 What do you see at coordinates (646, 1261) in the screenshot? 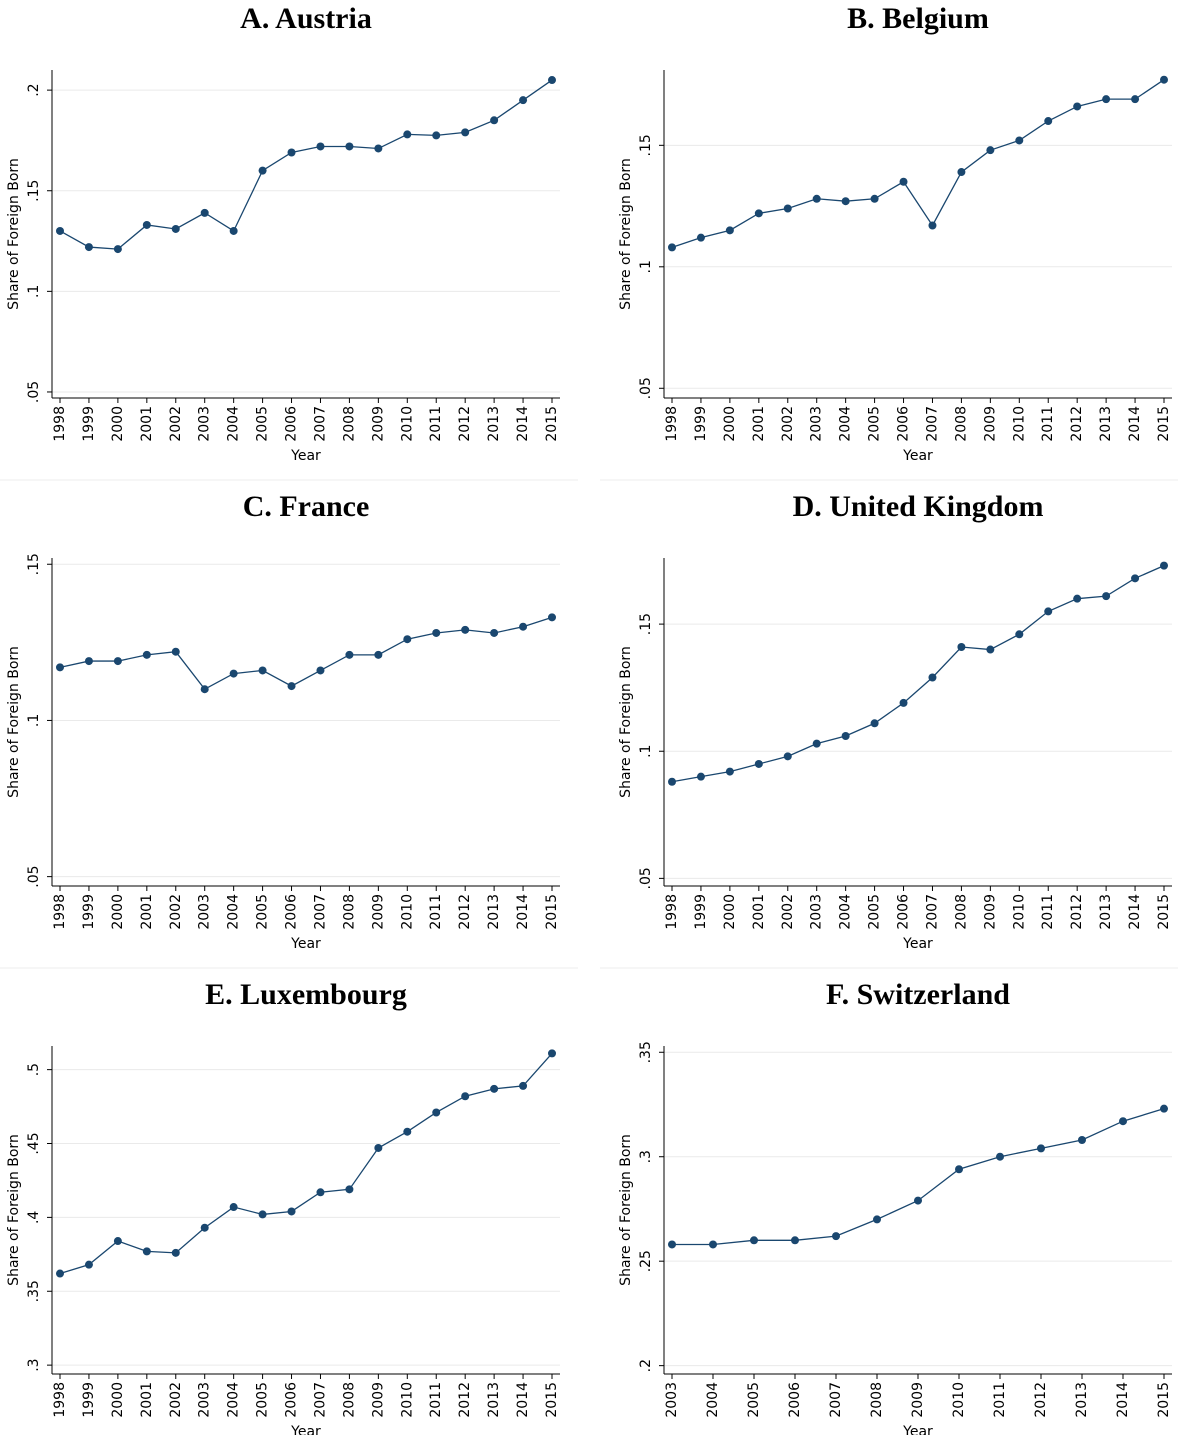
I see `y-tick-label: .25` at bounding box center [646, 1261].